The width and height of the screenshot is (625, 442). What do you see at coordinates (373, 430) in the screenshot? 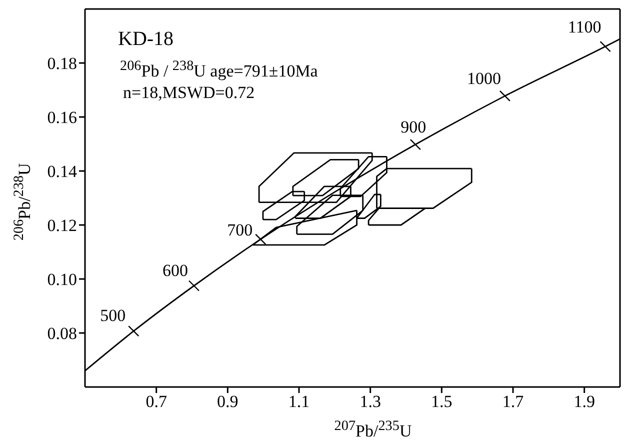
I see `x-axis-title: $^{207}$Pb/$^{235}$U` at bounding box center [373, 430].